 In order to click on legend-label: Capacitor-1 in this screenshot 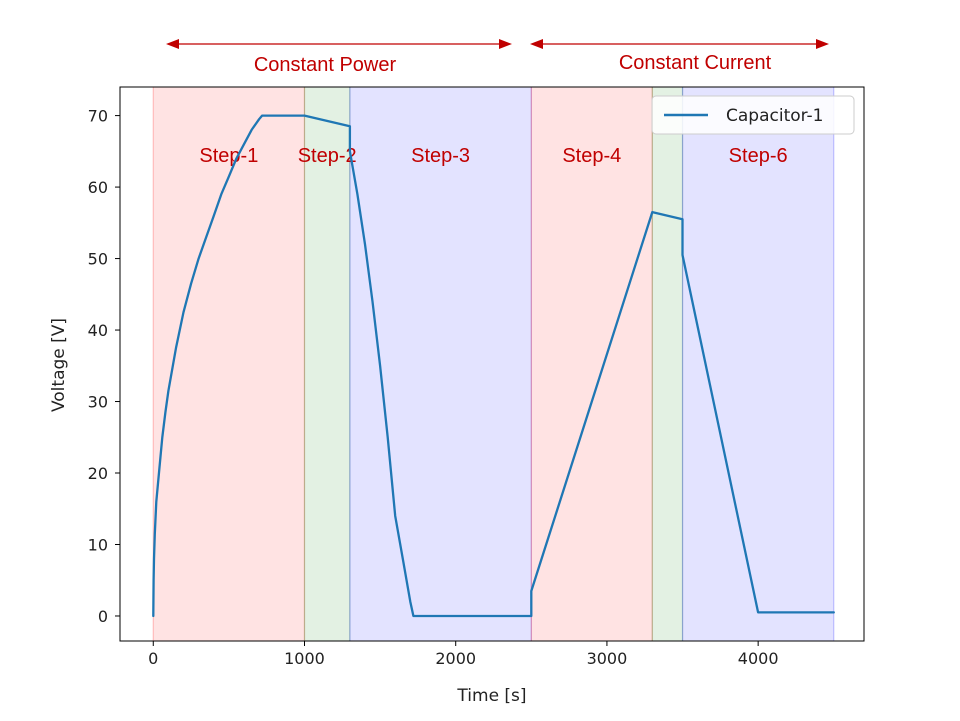, I will do `click(774, 116)`.